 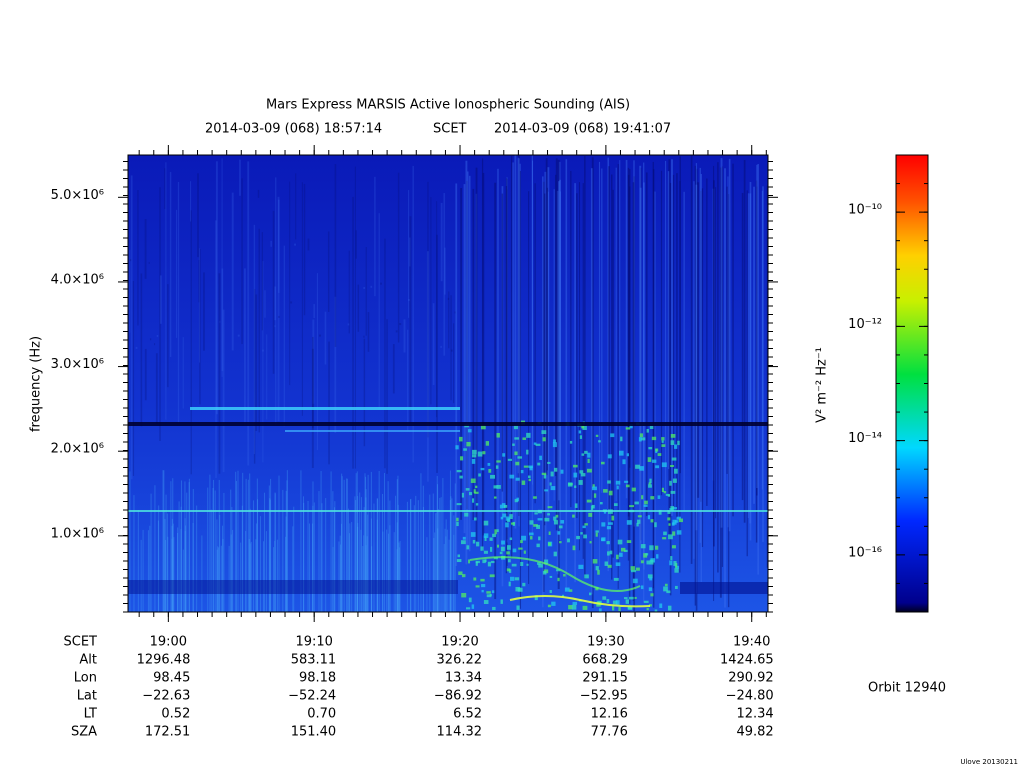 I want to click on ephemeris-value: 6.52, so click(x=467, y=714).